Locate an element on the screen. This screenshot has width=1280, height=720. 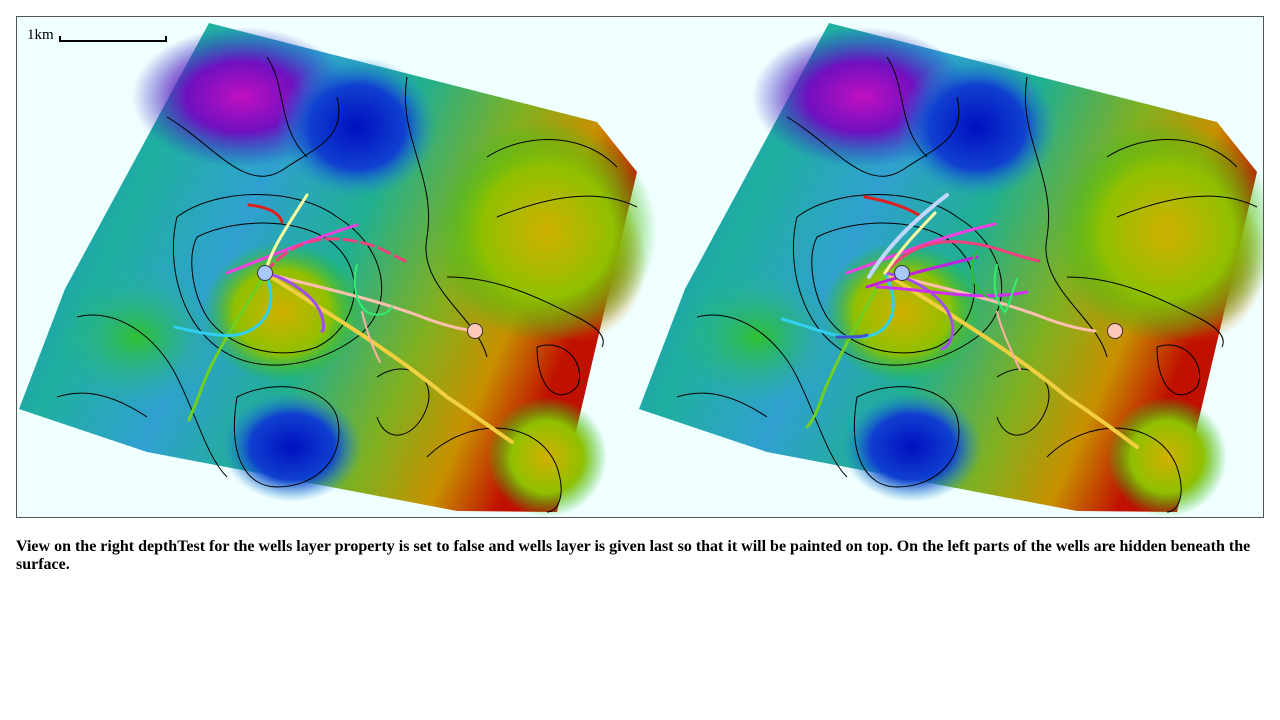
scale-label: 1km is located at coordinates (40, 35).